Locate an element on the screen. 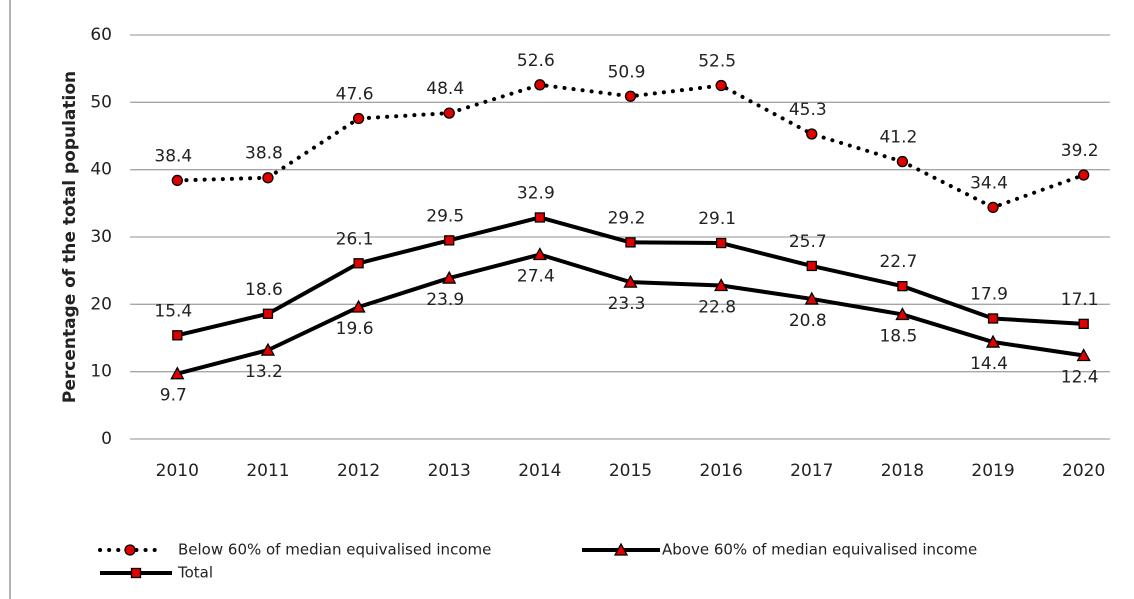  data-label: 26.1 is located at coordinates (355, 239).